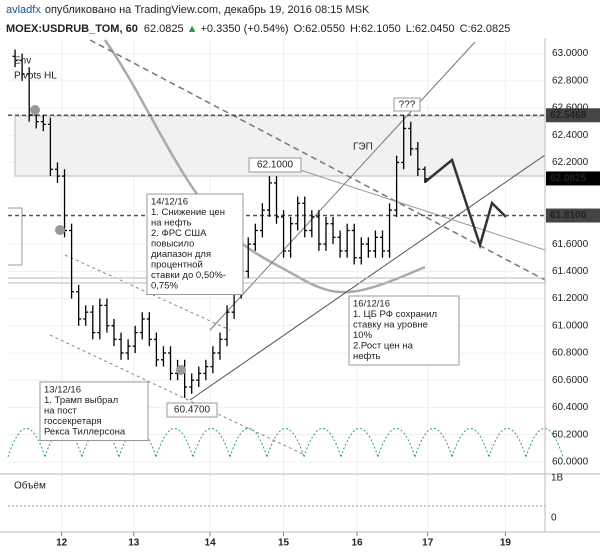 Image resolution: width=600 pixels, height=555 pixels. I want to click on annotation: 62.1000, so click(275, 165).